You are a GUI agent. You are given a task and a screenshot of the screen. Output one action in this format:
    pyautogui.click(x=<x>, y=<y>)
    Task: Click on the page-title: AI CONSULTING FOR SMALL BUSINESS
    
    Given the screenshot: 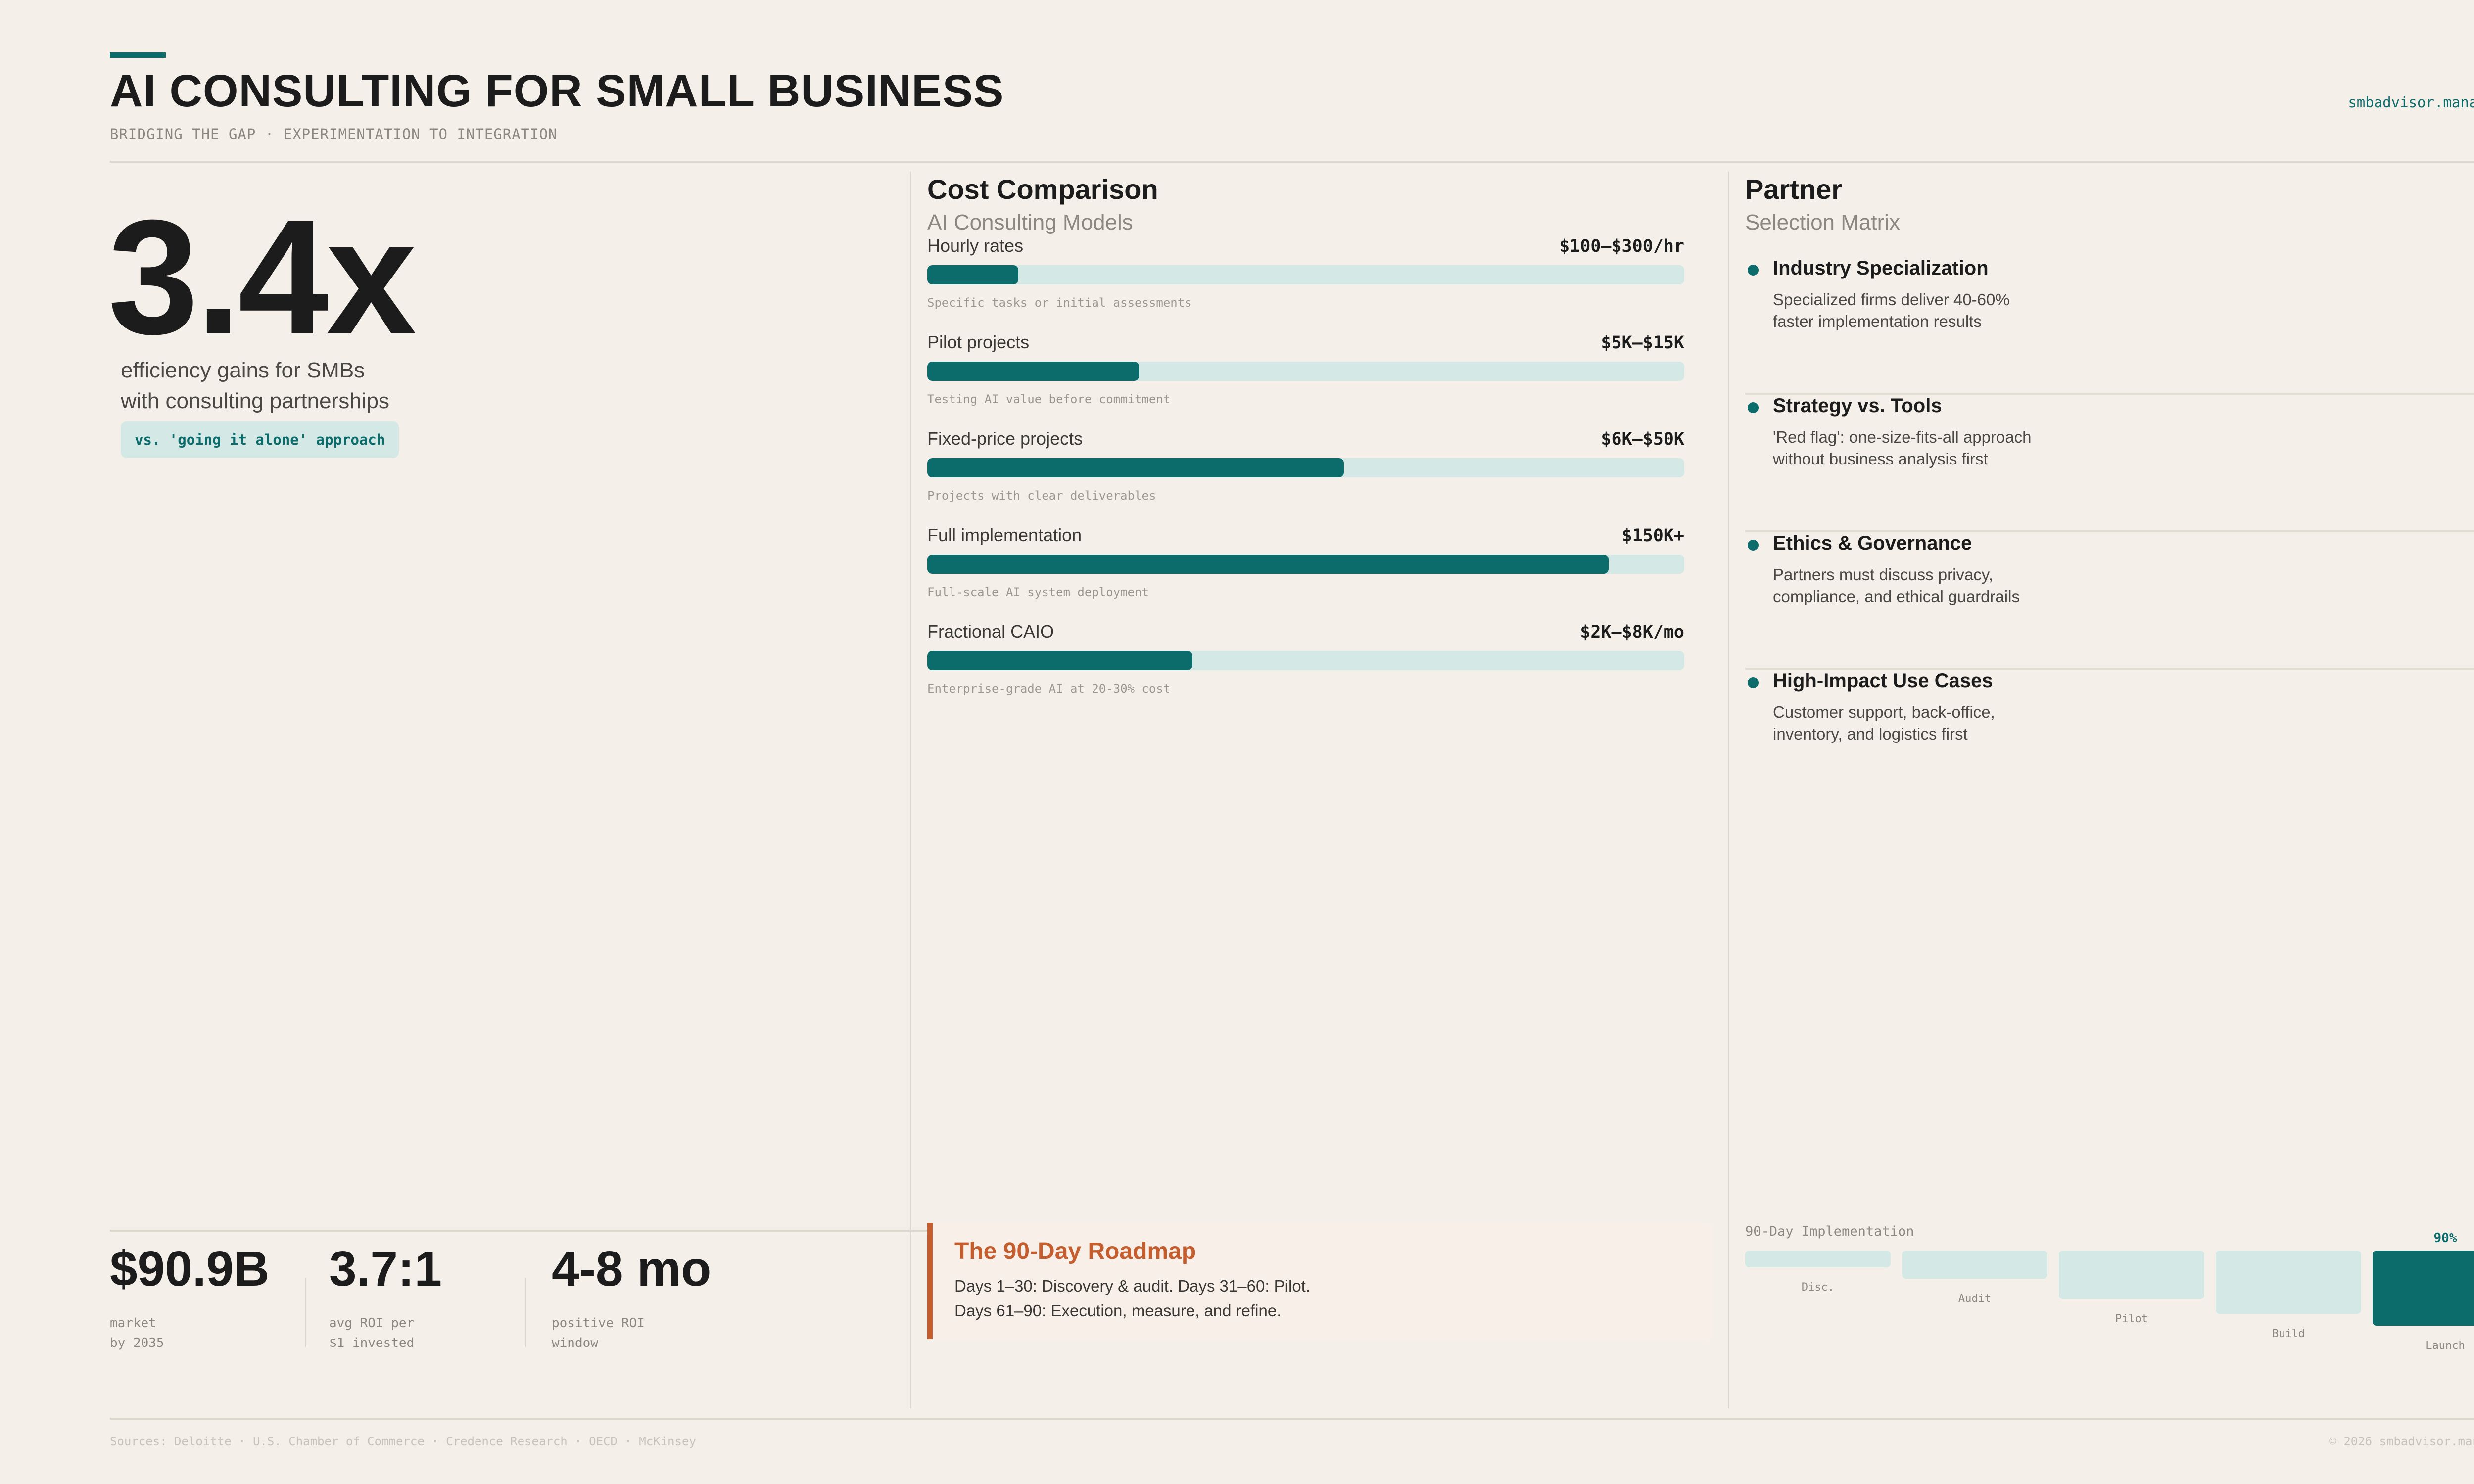 What is the action you would take?
    pyautogui.click(x=557, y=91)
    